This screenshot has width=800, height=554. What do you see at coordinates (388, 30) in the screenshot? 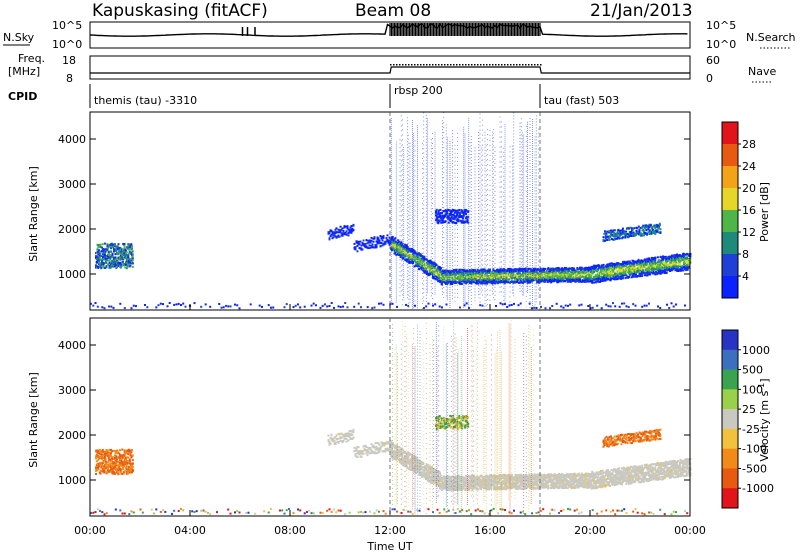
I see `nsky-line` at bounding box center [388, 30].